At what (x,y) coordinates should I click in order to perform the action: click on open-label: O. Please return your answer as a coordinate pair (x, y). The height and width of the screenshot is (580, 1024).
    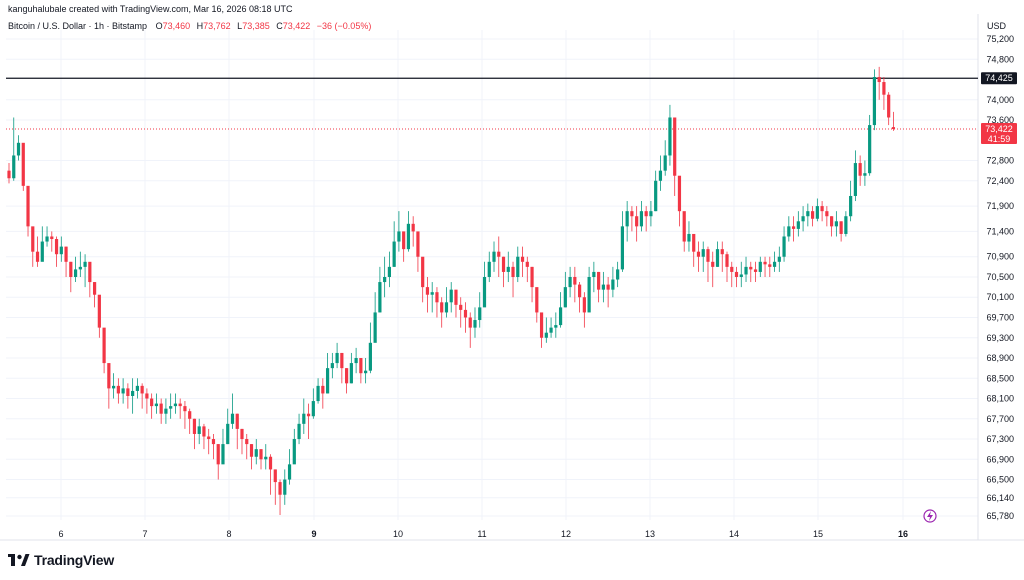
    Looking at the image, I should click on (159, 26).